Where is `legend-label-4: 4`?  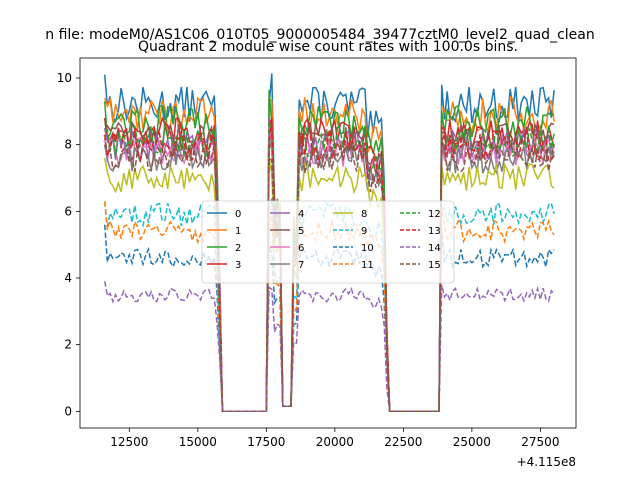
legend-label-4: 4 is located at coordinates (301, 214).